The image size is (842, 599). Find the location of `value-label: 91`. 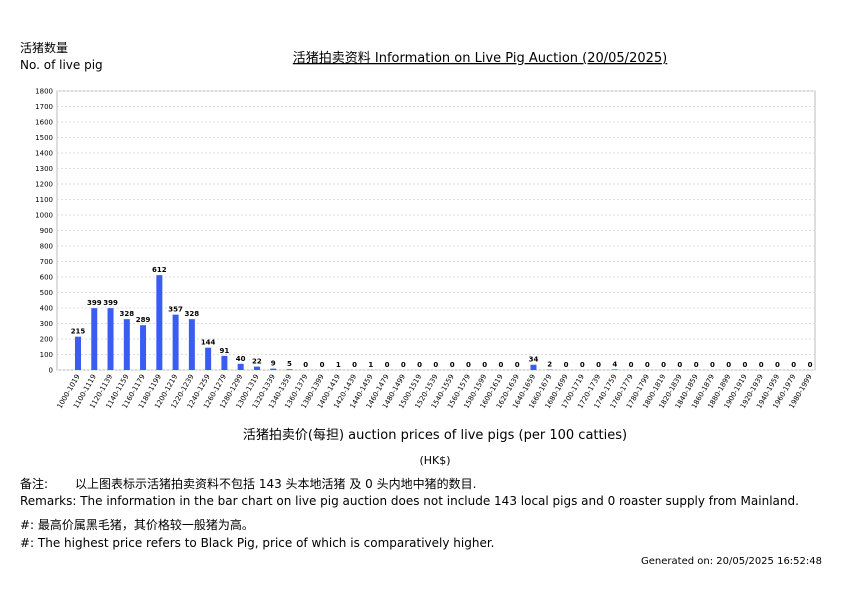

value-label: 91 is located at coordinates (225, 351).